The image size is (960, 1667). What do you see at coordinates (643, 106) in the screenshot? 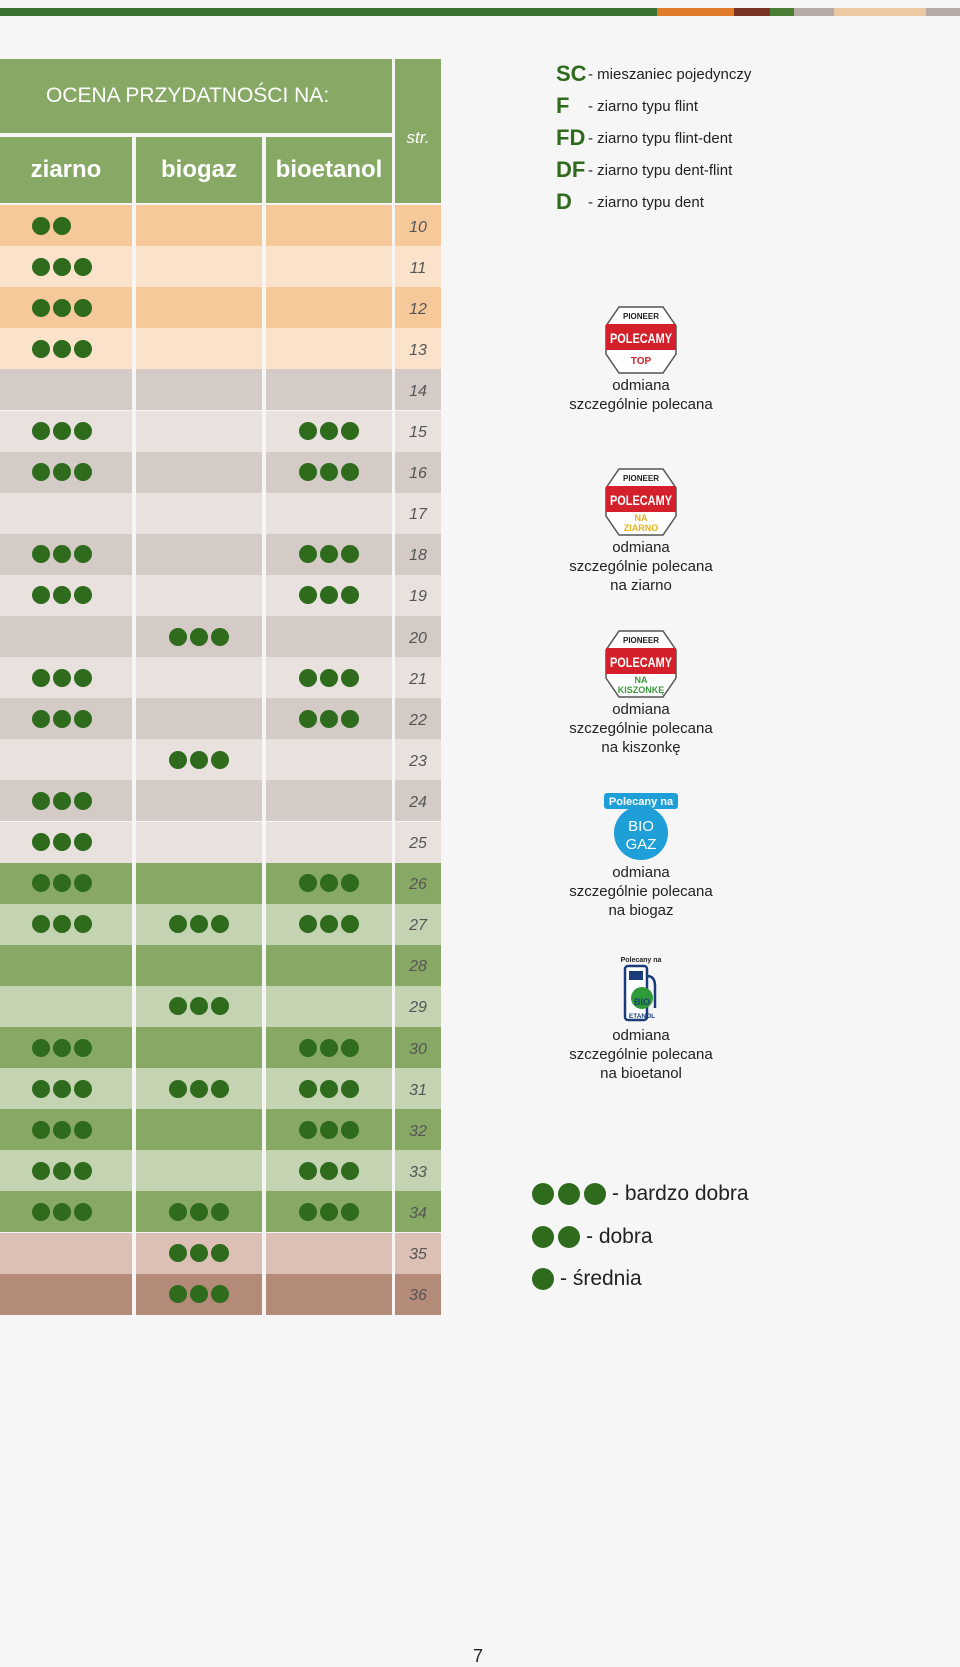
I see `grain-code-description: - ziarno typu flint` at bounding box center [643, 106].